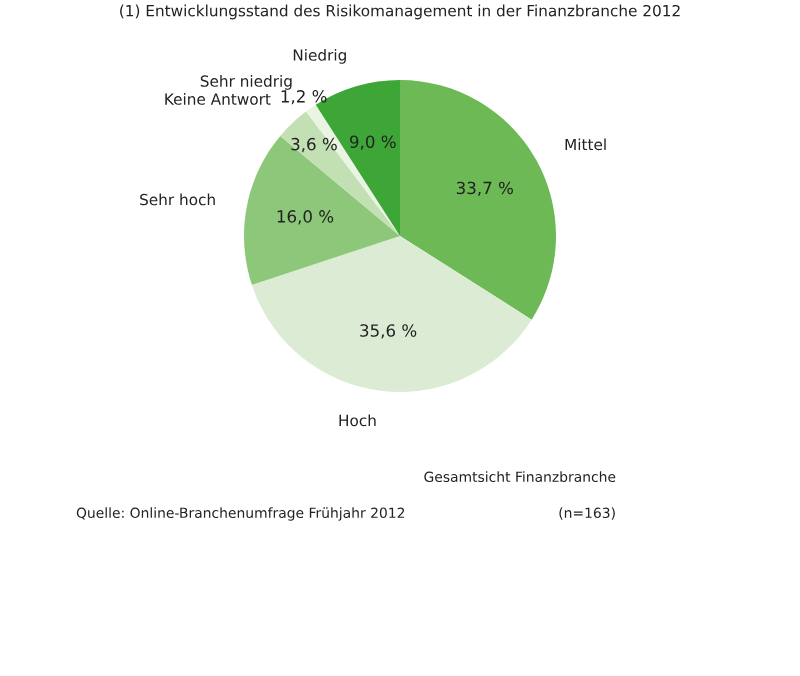 The height and width of the screenshot is (676, 800). What do you see at coordinates (388, 331) in the screenshot?
I see `data-label: 35,6 %` at bounding box center [388, 331].